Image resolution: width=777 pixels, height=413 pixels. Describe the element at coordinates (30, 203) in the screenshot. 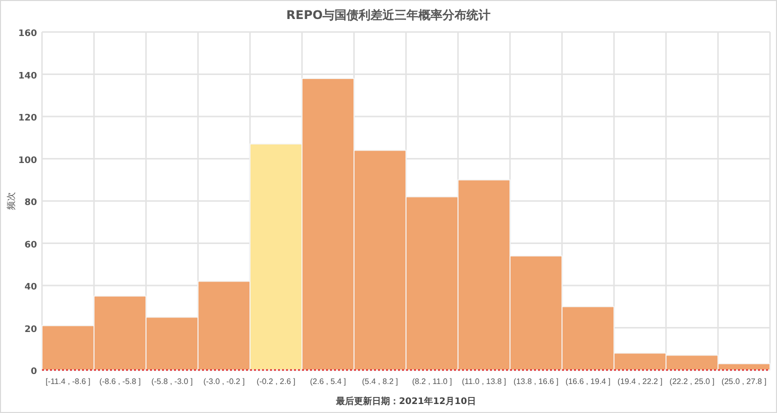

I see `y-tick-label: 80` at that location.